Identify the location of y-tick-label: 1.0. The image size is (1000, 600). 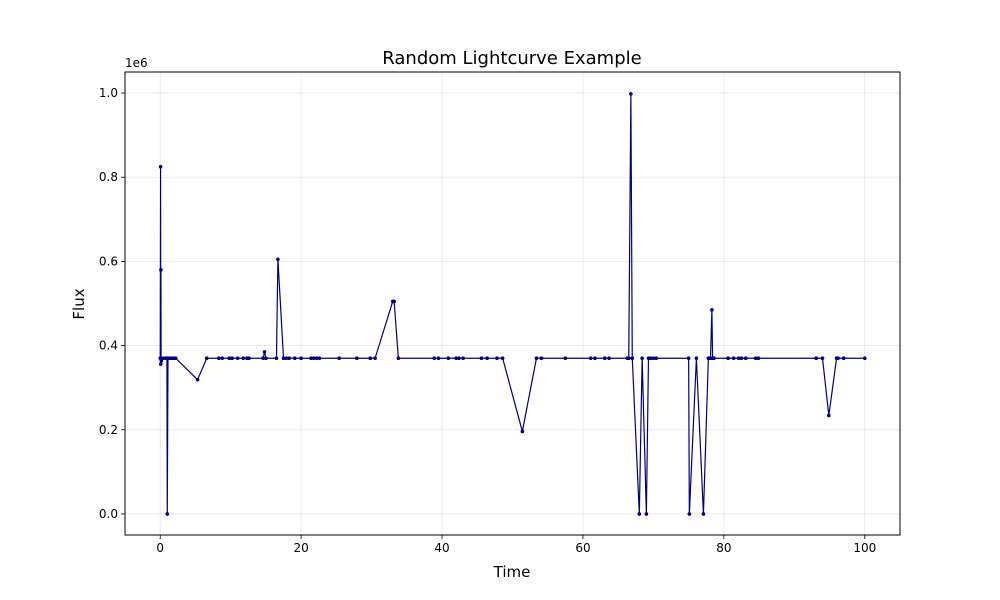
(108, 93).